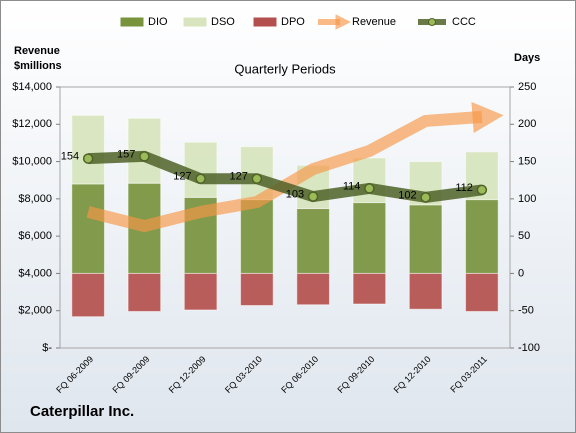 Image resolution: width=576 pixels, height=433 pixels. Describe the element at coordinates (35, 199) in the screenshot. I see `y-tick-label: $8,000` at that location.